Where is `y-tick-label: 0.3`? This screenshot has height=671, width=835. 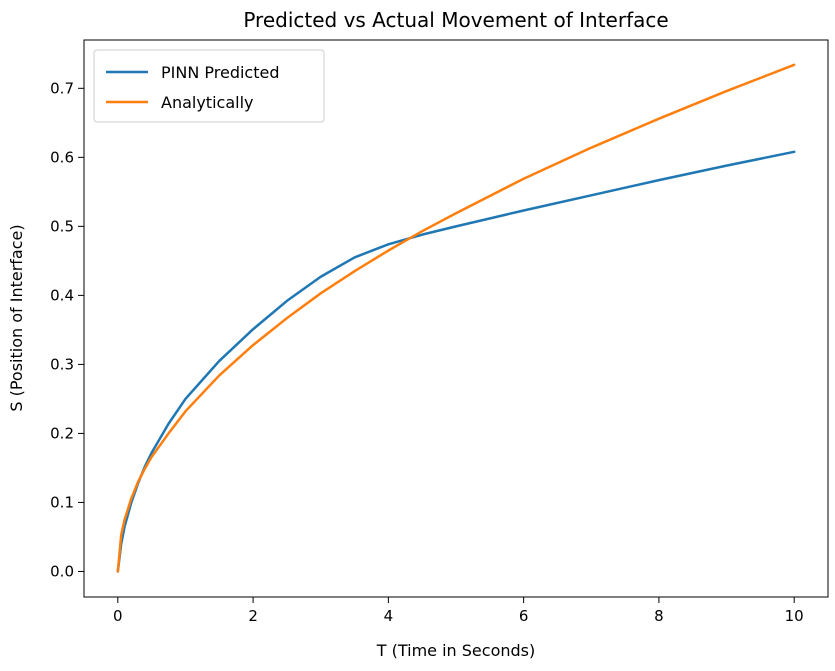 y-tick-label: 0.3 is located at coordinates (62, 364).